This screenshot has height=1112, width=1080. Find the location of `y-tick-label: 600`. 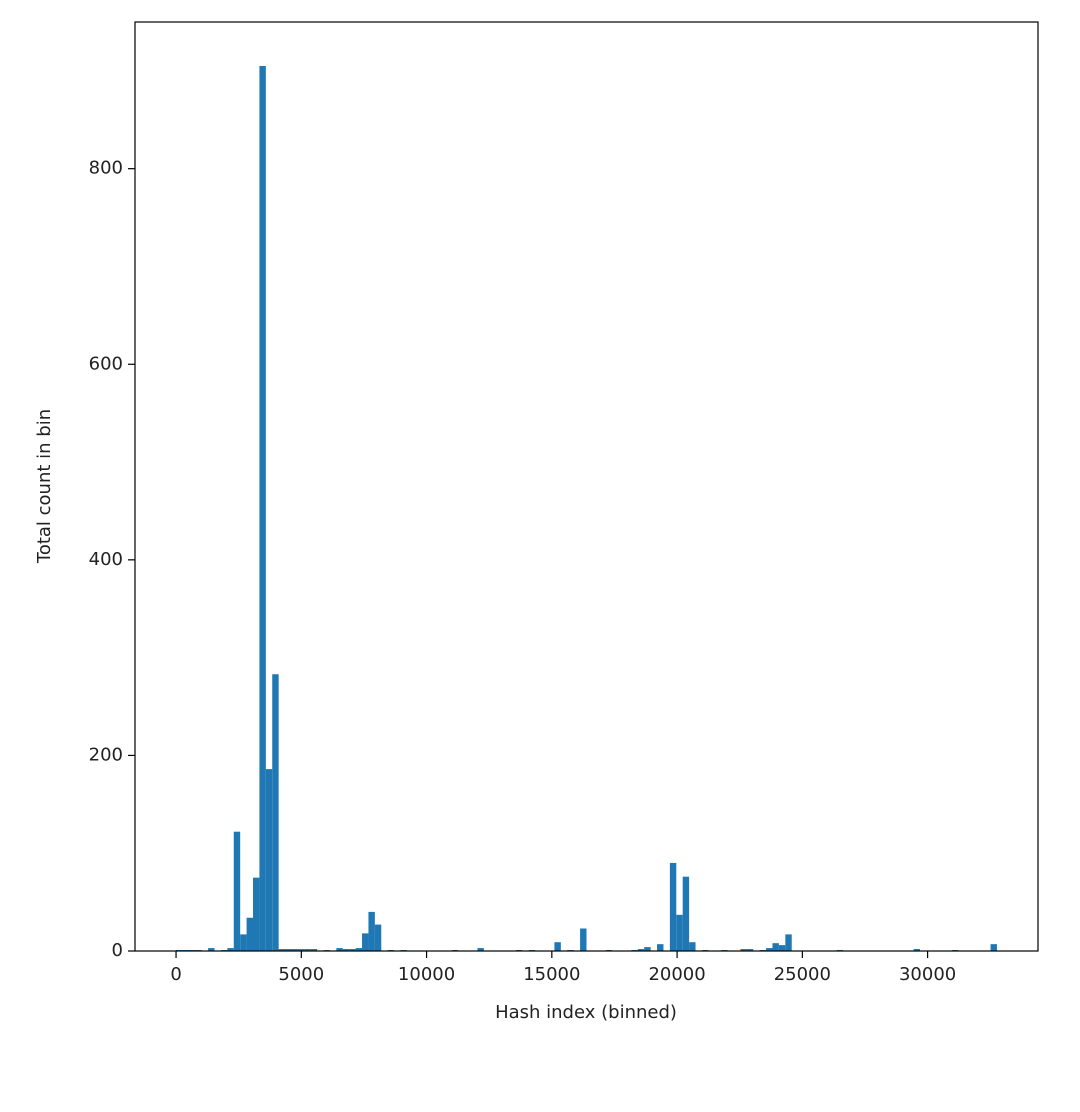

y-tick-label: 600 is located at coordinates (106, 363).